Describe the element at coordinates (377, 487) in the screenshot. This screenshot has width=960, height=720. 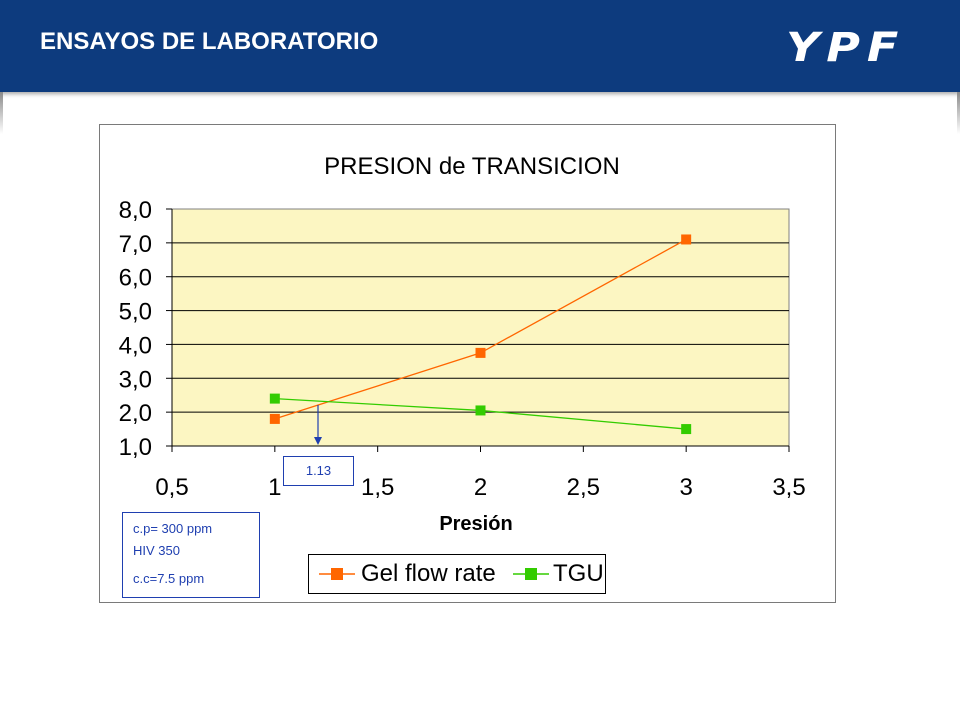
I see `x-tick-label: 1,5` at that location.